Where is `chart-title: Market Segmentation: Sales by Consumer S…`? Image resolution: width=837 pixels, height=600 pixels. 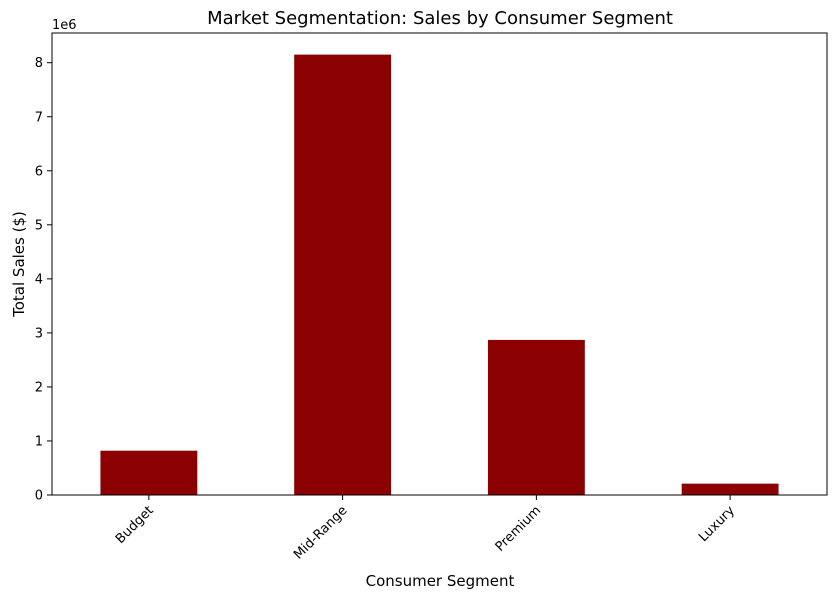 chart-title: Market Segmentation: Sales by Consumer S… is located at coordinates (440, 18).